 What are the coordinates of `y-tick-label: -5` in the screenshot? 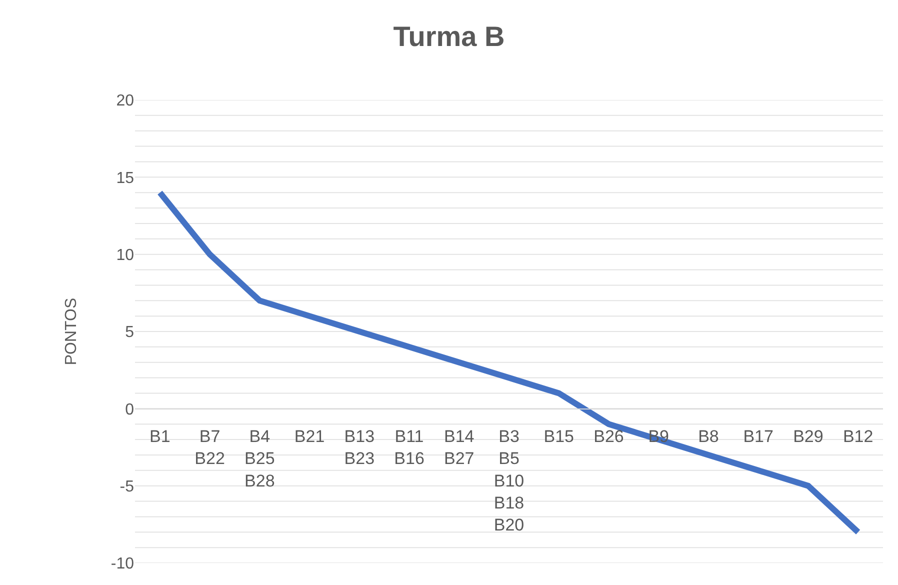 It's located at (127, 487).